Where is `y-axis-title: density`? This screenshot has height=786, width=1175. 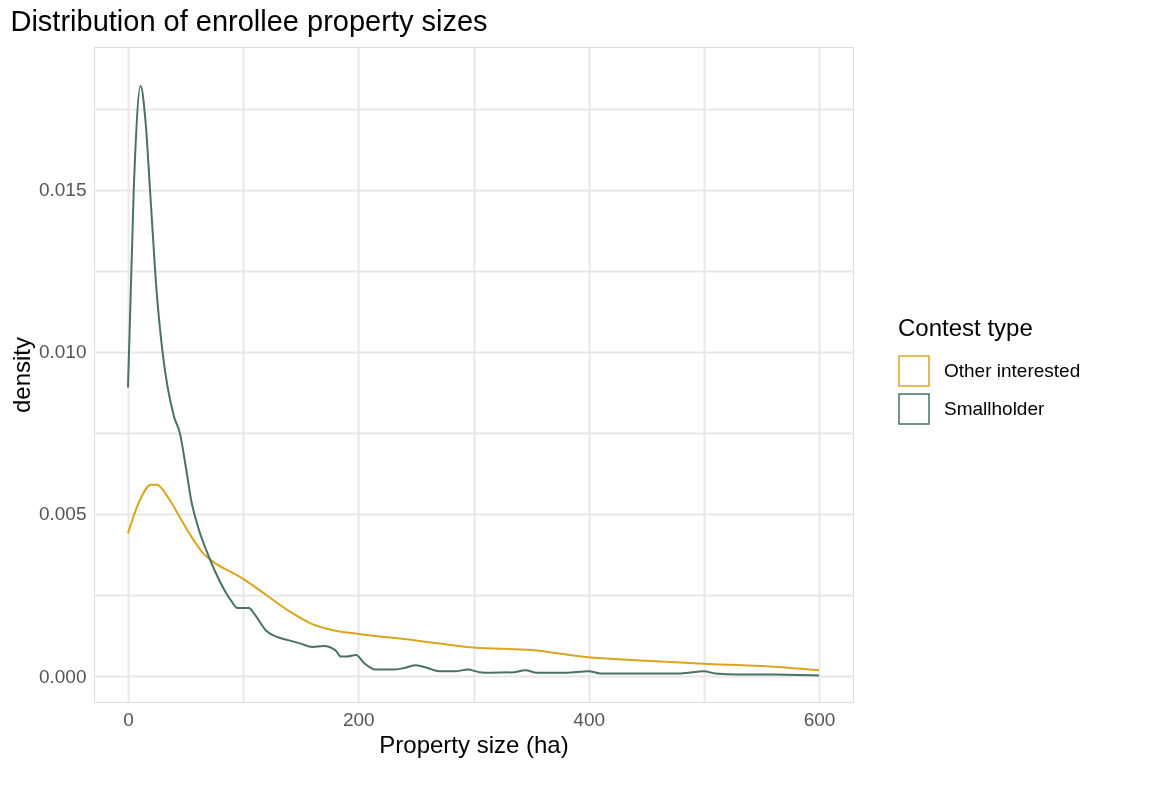
y-axis-title: density is located at coordinates (21, 375).